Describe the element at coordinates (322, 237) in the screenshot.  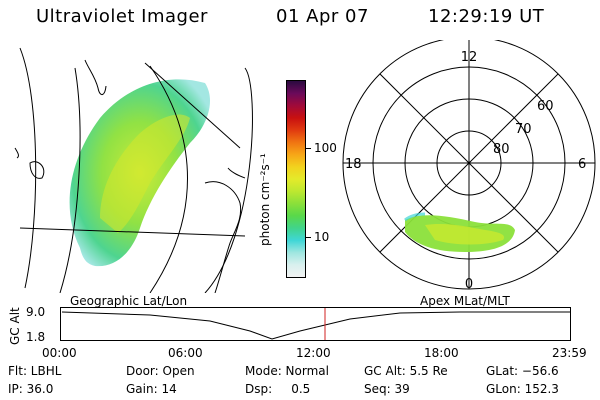
I see `colorbar-tick-label-10: 10` at that location.